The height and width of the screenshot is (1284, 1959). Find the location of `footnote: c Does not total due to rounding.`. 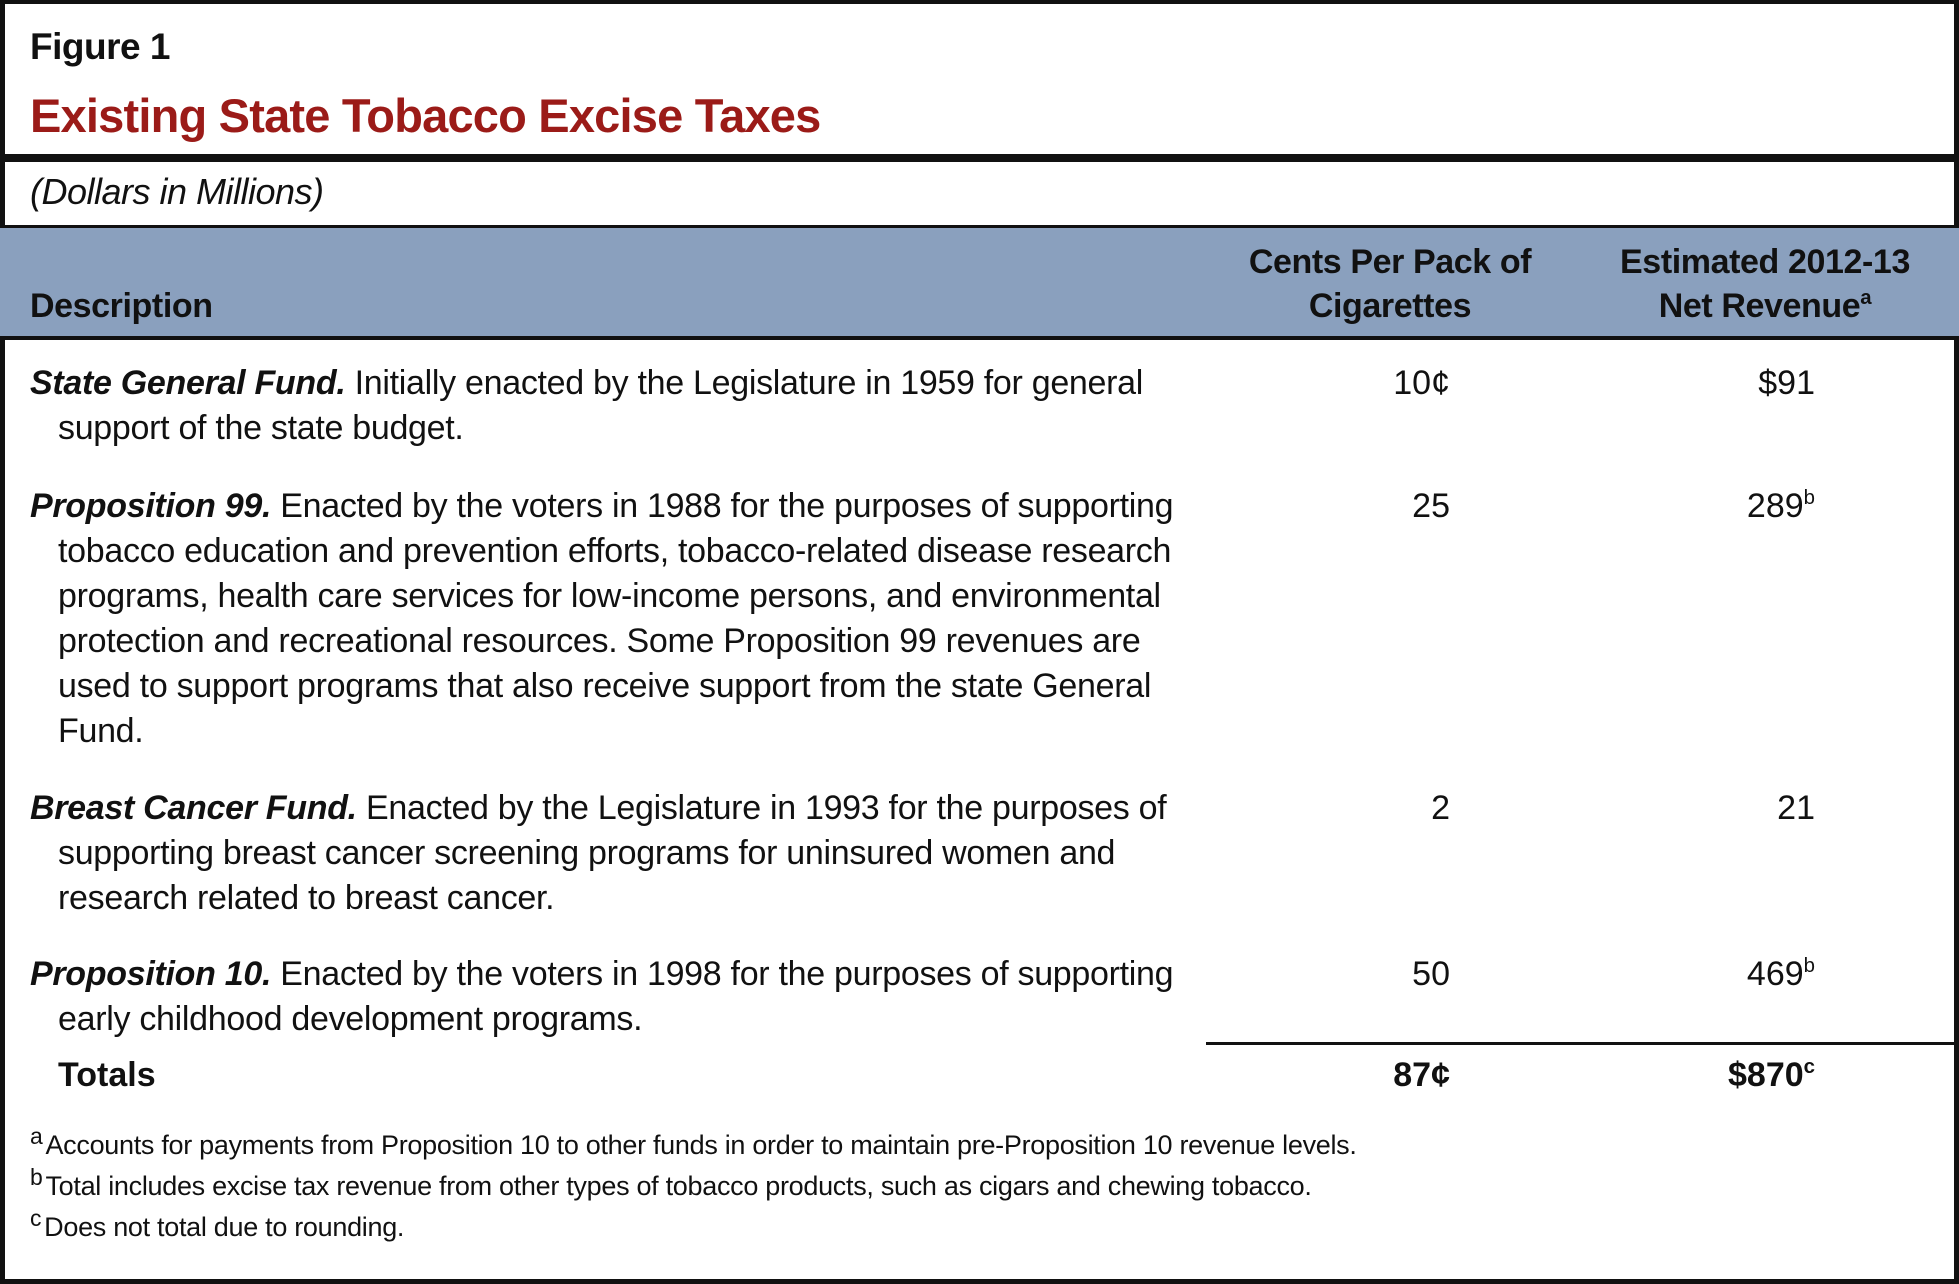

footnote: c Does not total due to rounding. is located at coordinates (217, 1225).